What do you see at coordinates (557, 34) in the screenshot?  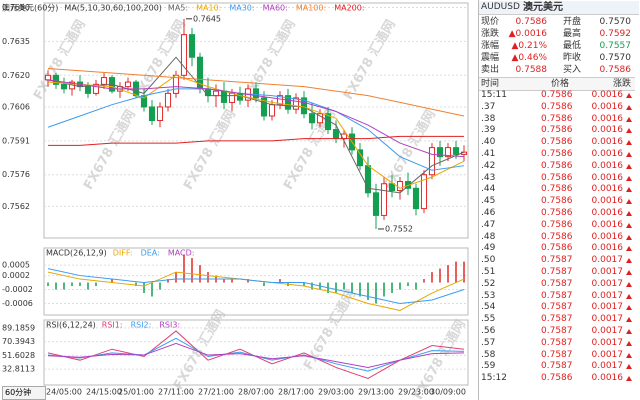 I see `quote-row: 涨跌 ▲0.0016 最高 0.7592` at bounding box center [557, 34].